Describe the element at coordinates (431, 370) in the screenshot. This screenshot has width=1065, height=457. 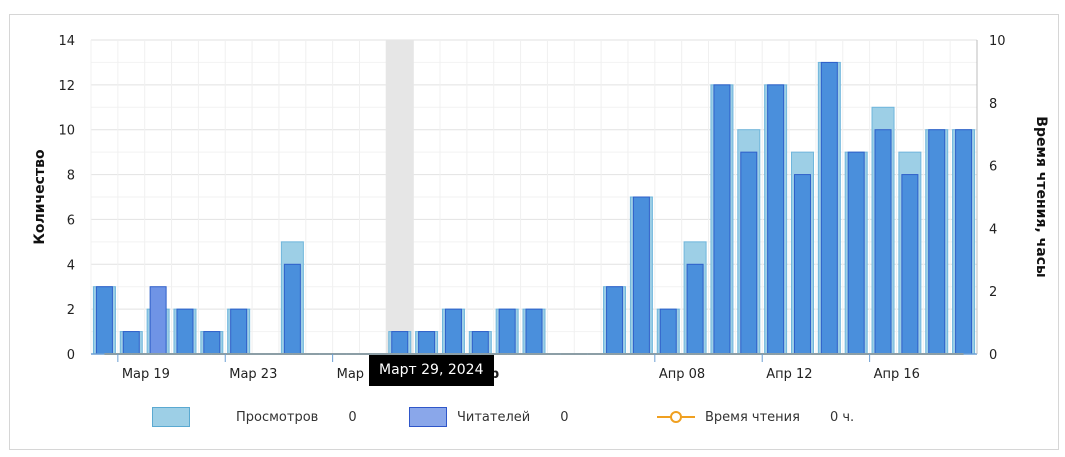
I see `date-tooltip: Март 29, 2024` at that location.